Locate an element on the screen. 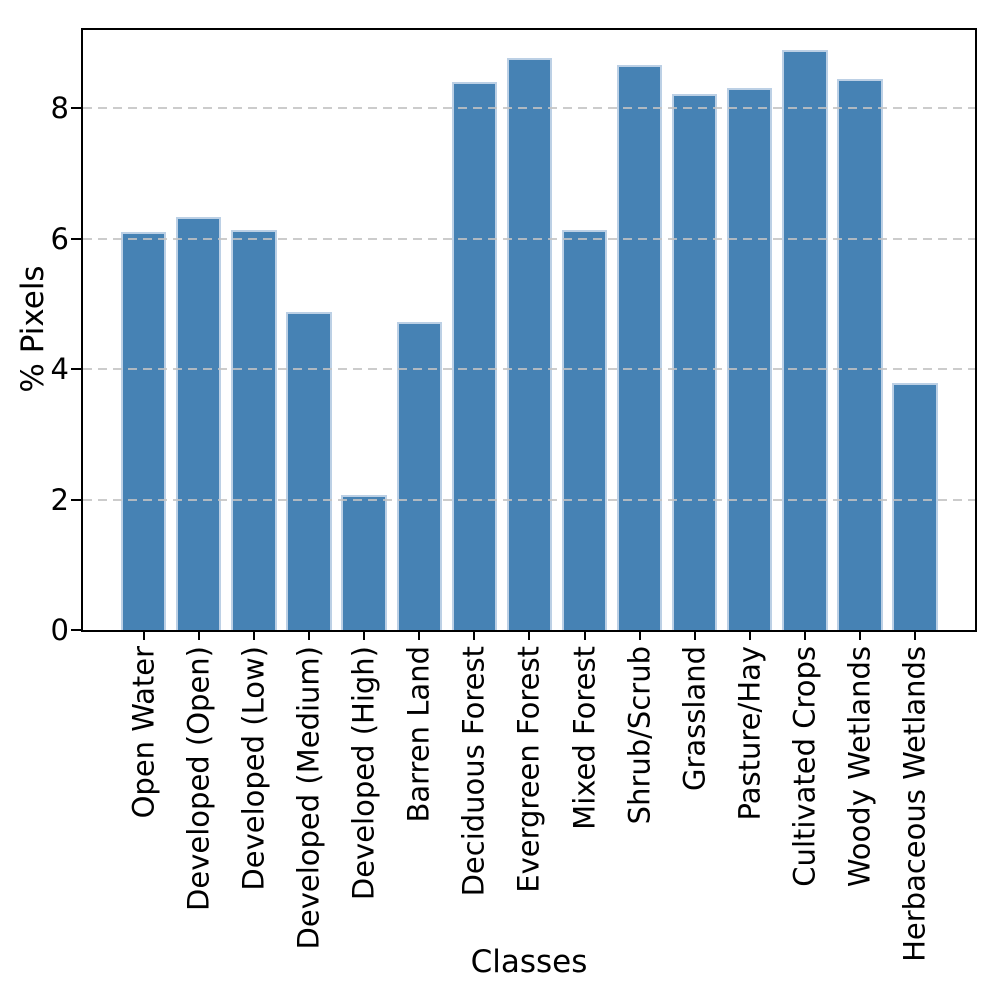 The image size is (997, 997). bar-developed-open is located at coordinates (199, 423).